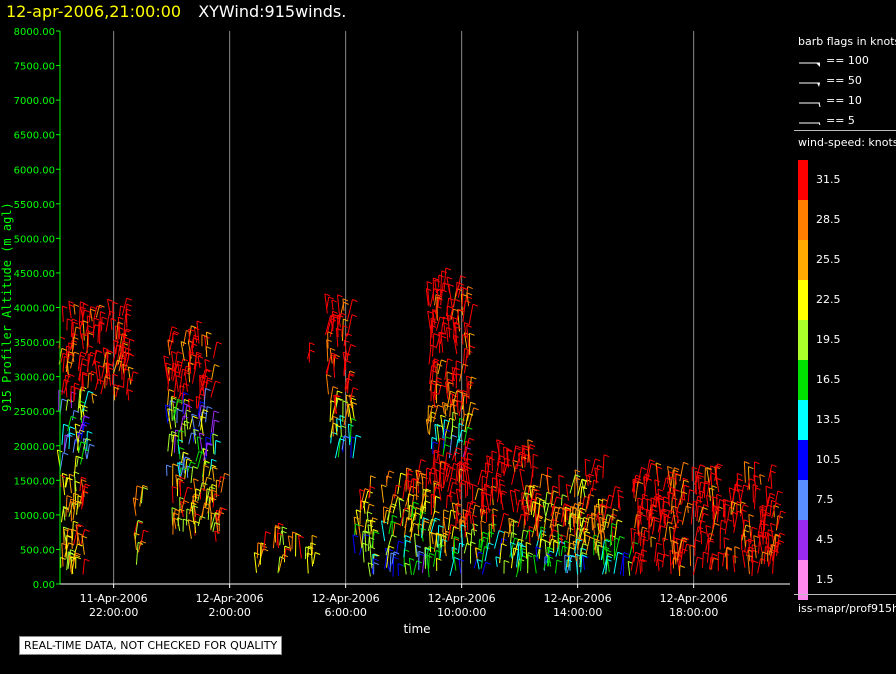 The height and width of the screenshot is (674, 896). Describe the element at coordinates (845, 130) in the screenshot. I see `legend-divider` at that location.